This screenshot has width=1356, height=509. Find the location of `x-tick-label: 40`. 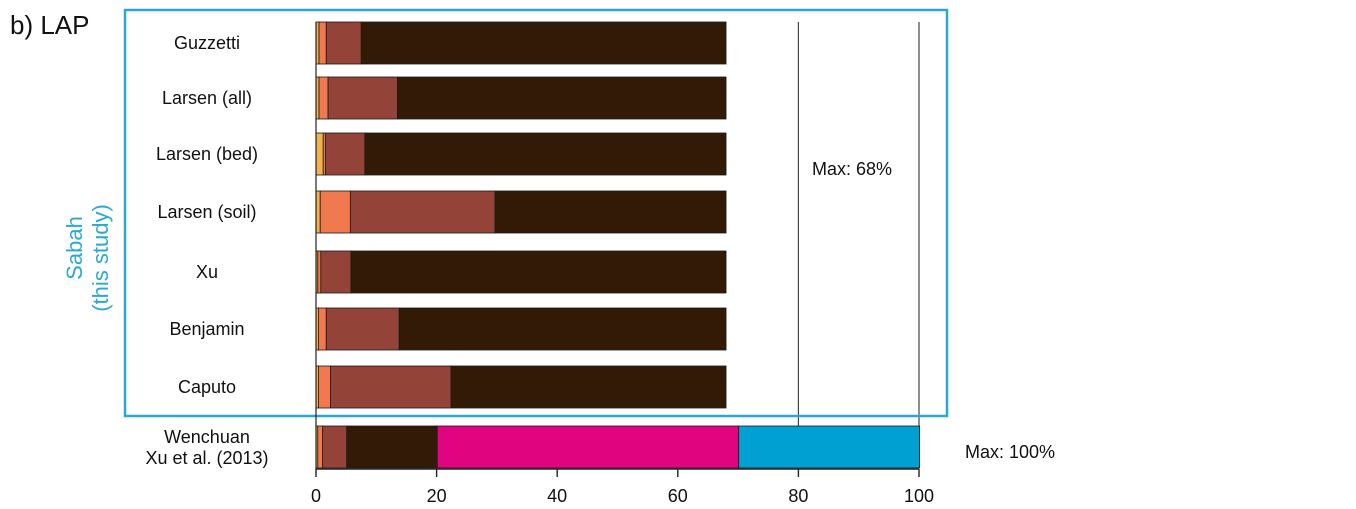

x-tick-label: 40 is located at coordinates (557, 496).